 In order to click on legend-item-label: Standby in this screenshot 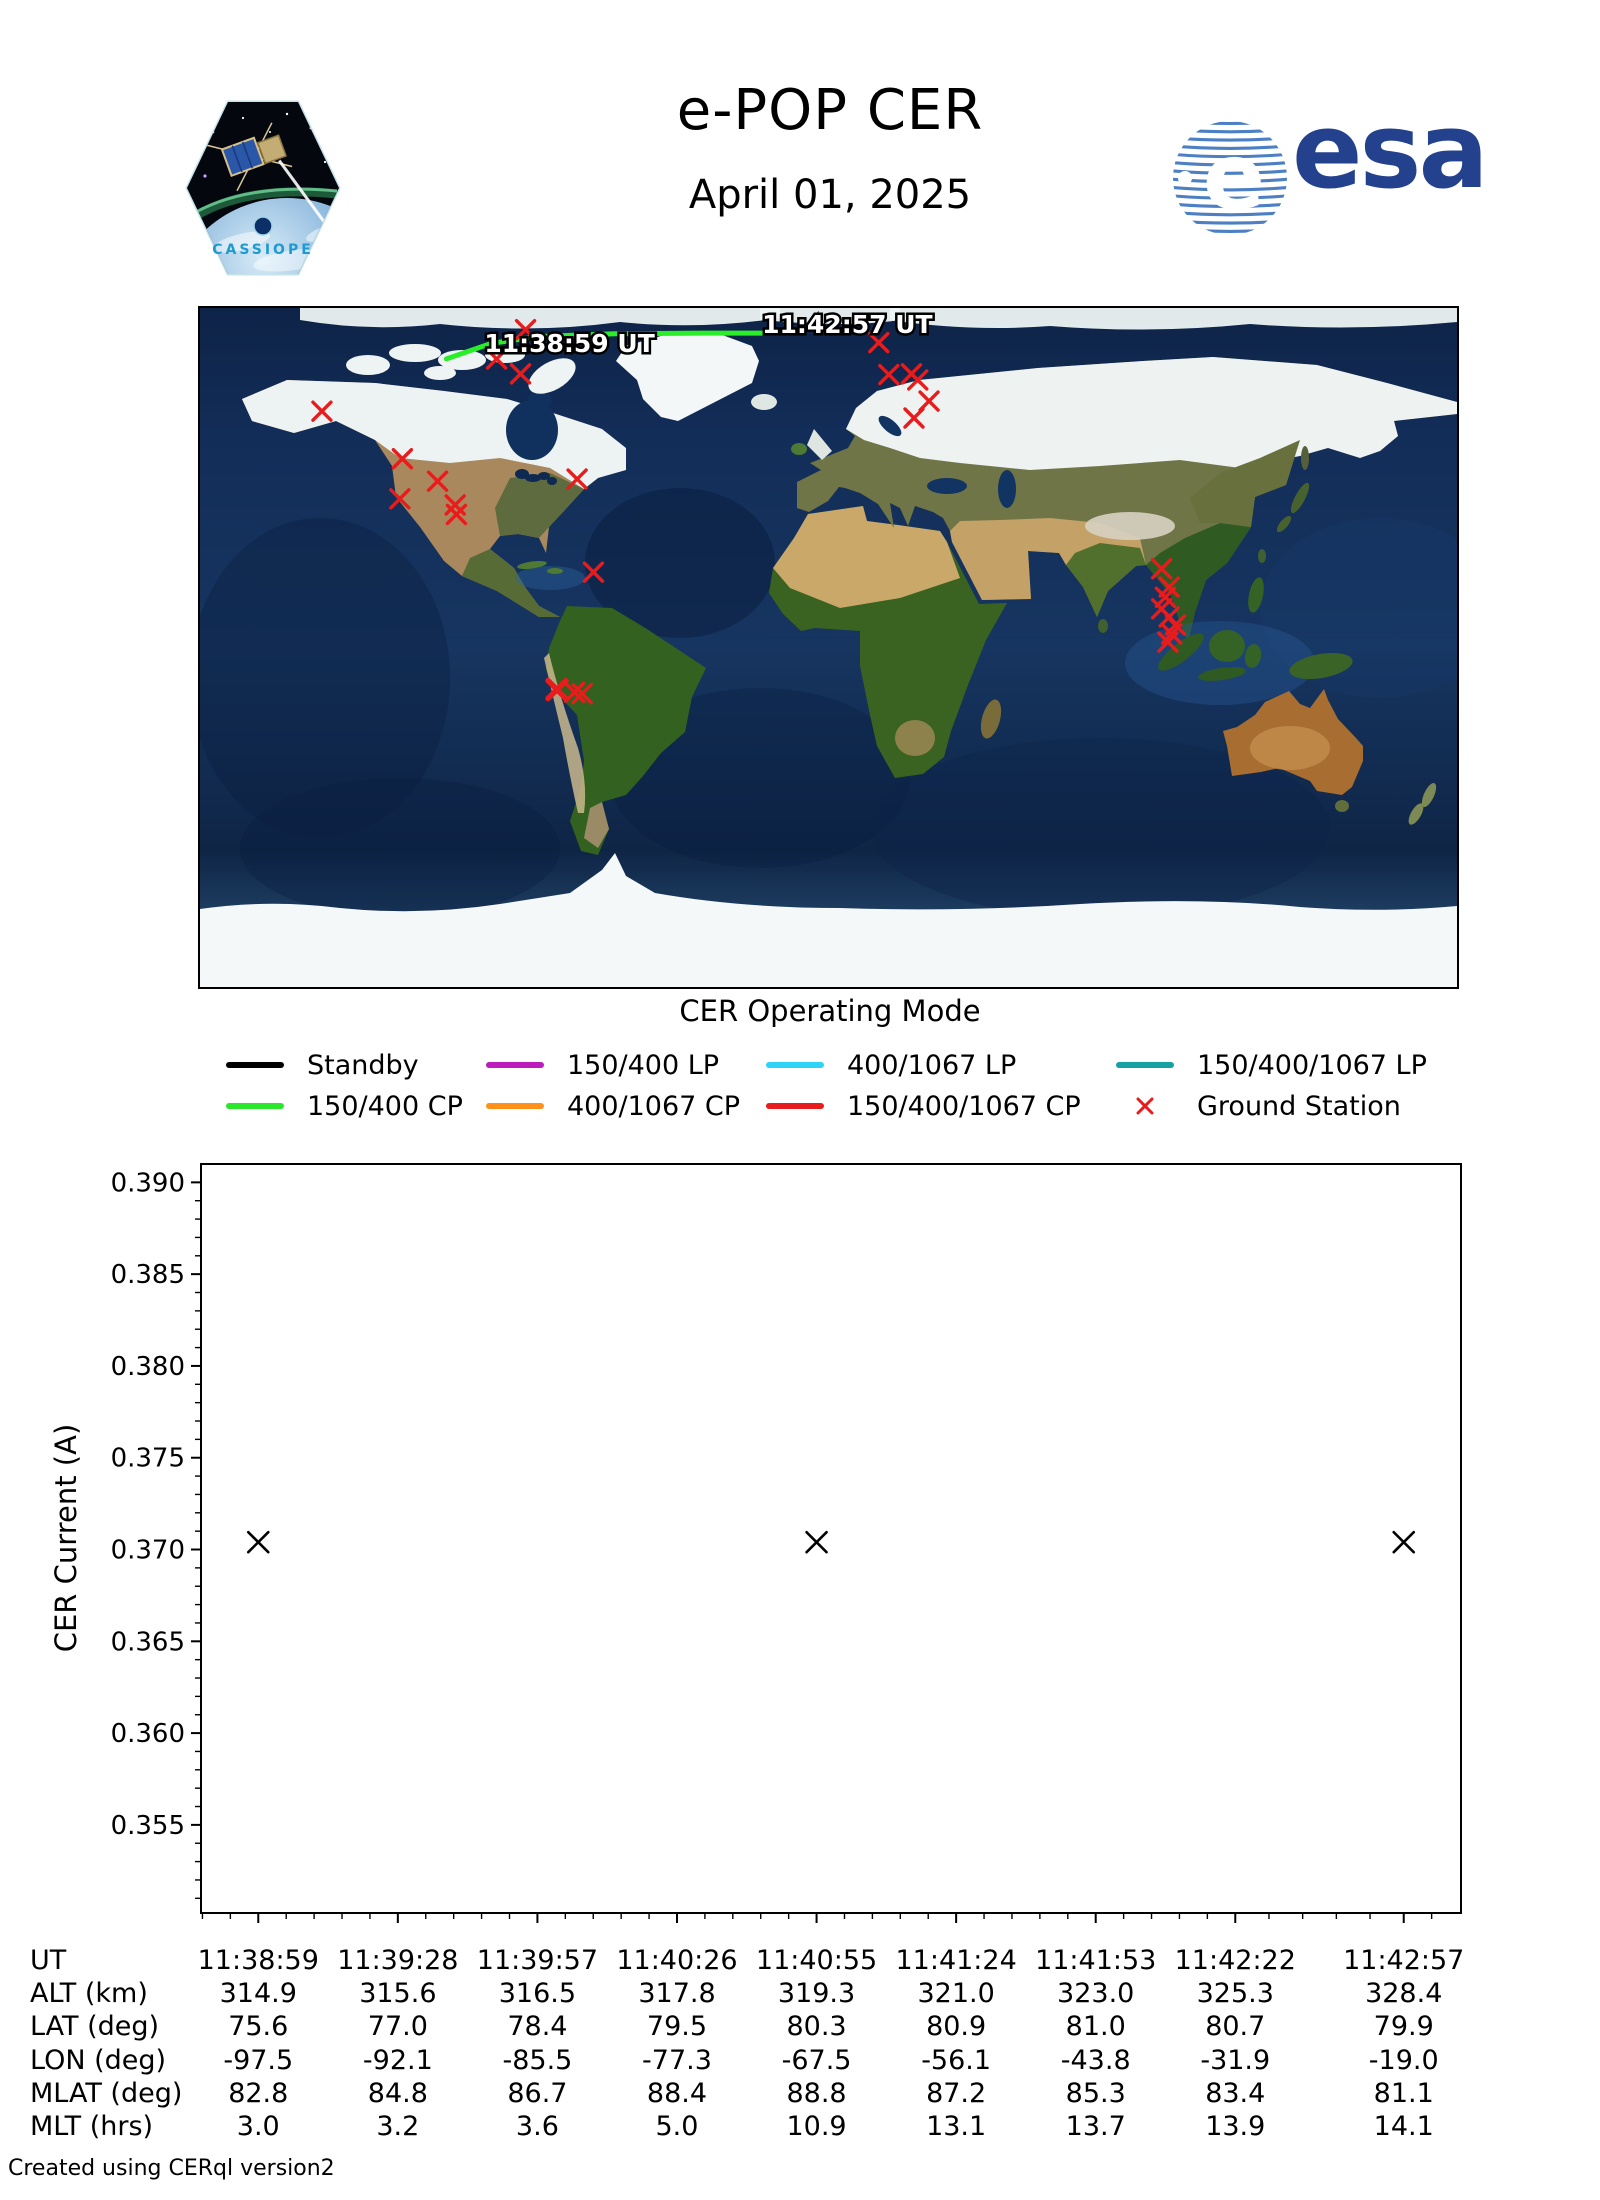, I will do `click(363, 1065)`.